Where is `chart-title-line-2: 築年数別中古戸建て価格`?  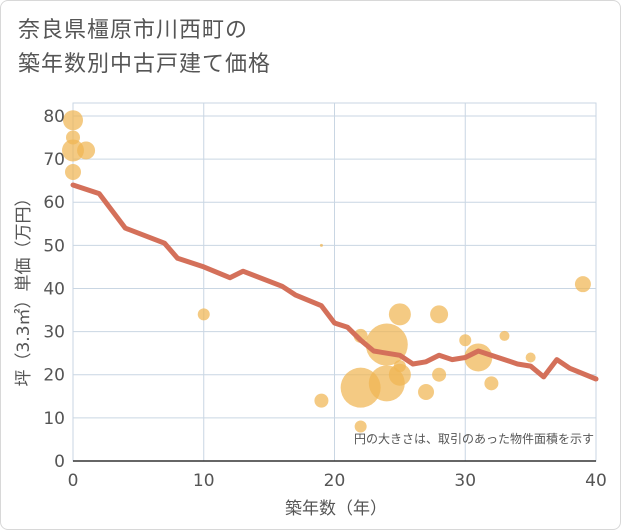 chart-title-line-2: 築年数別中古戸建て価格 is located at coordinates (145, 64).